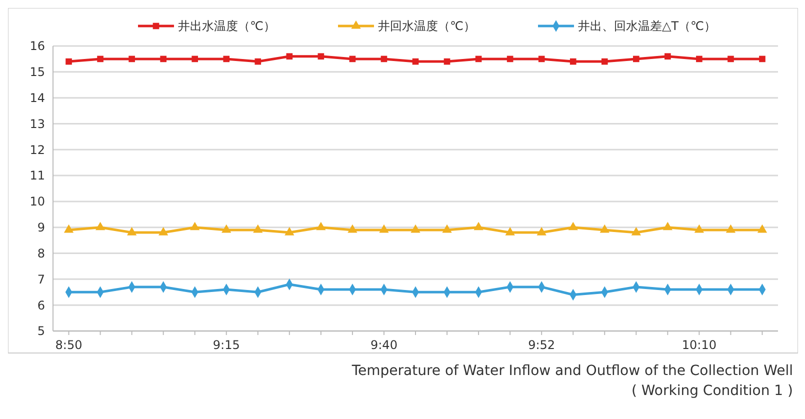 Image resolution: width=805 pixels, height=419 pixels. I want to click on text: ( Working Condition 1 ), so click(712, 391).